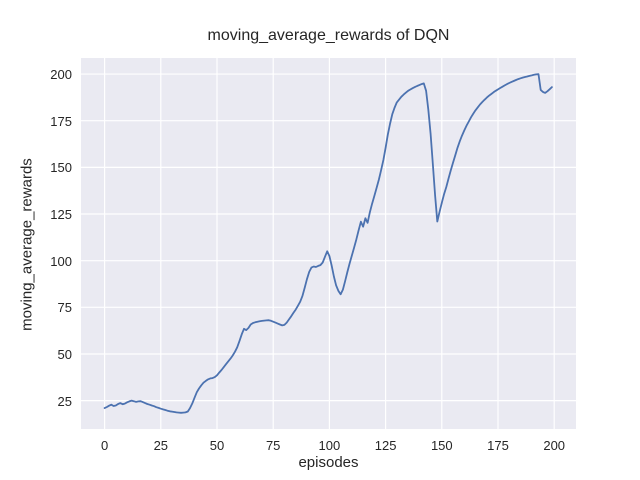 This screenshot has width=640, height=480. I want to click on chart-title: moving_average_rewards of DQN, so click(328, 35).